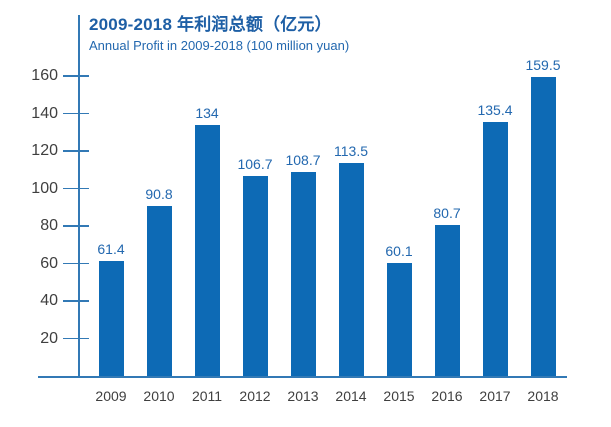  Describe the element at coordinates (207, 396) in the screenshot. I see `x-axis-label-2011: 2011` at that location.